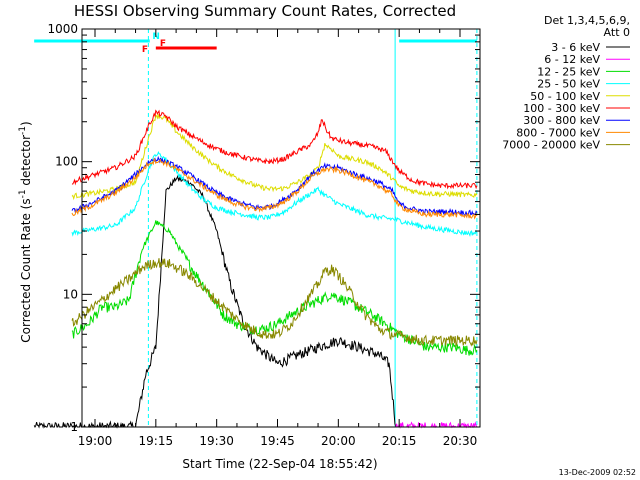 The height and width of the screenshot is (480, 640). I want to click on x-tick-label: 20:30, so click(460, 441).